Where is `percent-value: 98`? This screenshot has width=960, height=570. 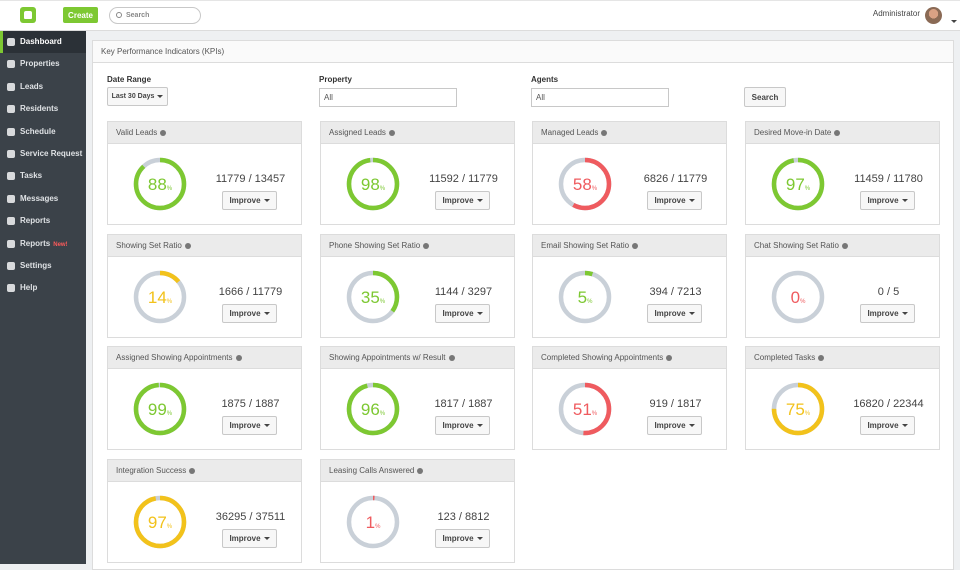
percent-value: 98 is located at coordinates (370, 184).